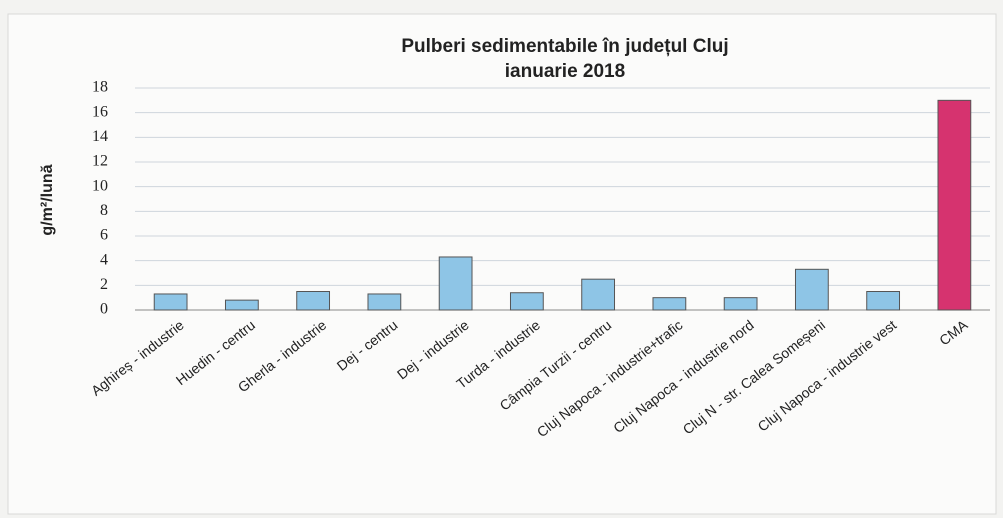 The height and width of the screenshot is (518, 1003). What do you see at coordinates (565, 71) in the screenshot?
I see `chart-subtitle: ianuarie 2018` at bounding box center [565, 71].